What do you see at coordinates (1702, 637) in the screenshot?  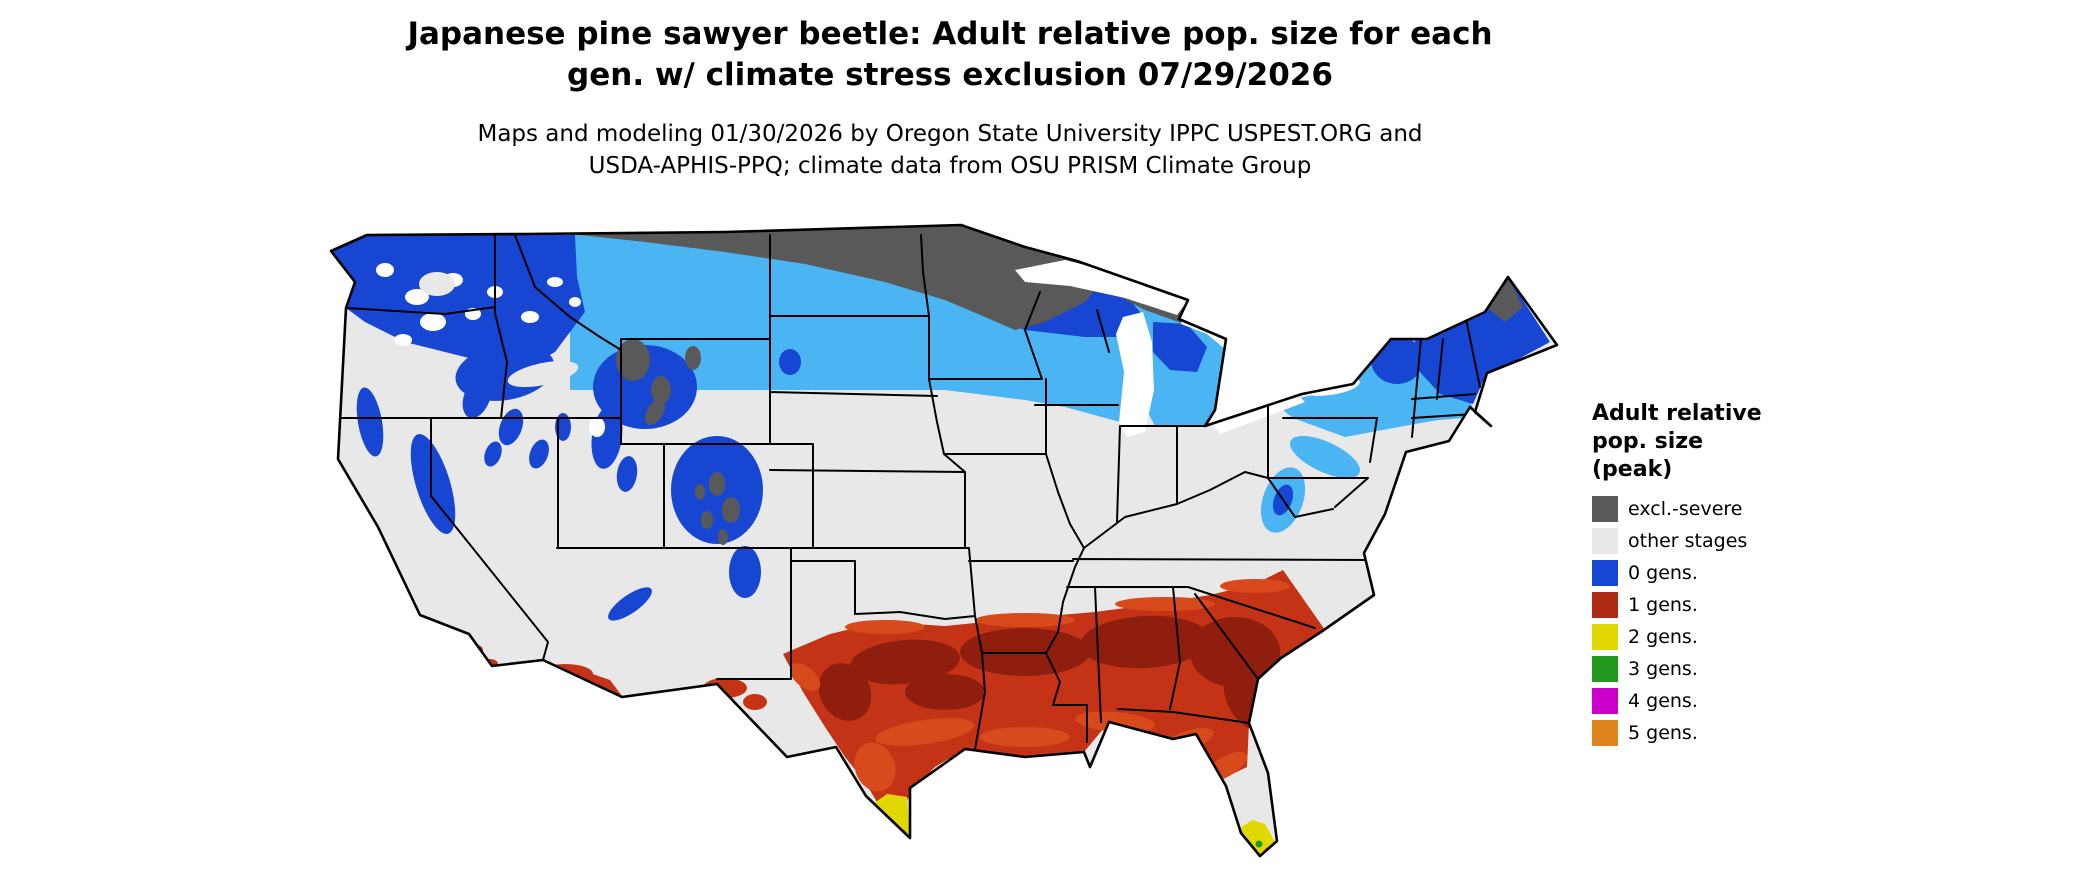 I see `legend-item-2-gens: 2 gens.` at bounding box center [1702, 637].